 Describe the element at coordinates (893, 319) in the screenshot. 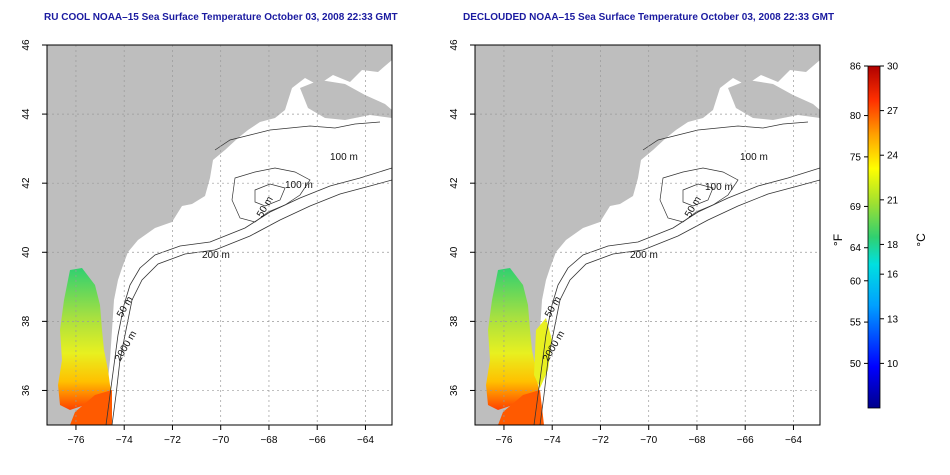

I see `celsius-tick-label: 13` at that location.